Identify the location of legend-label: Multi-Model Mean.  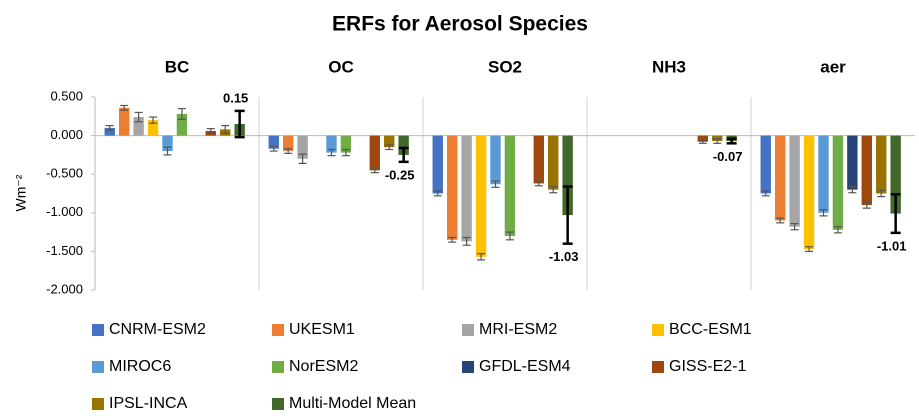
(352, 403).